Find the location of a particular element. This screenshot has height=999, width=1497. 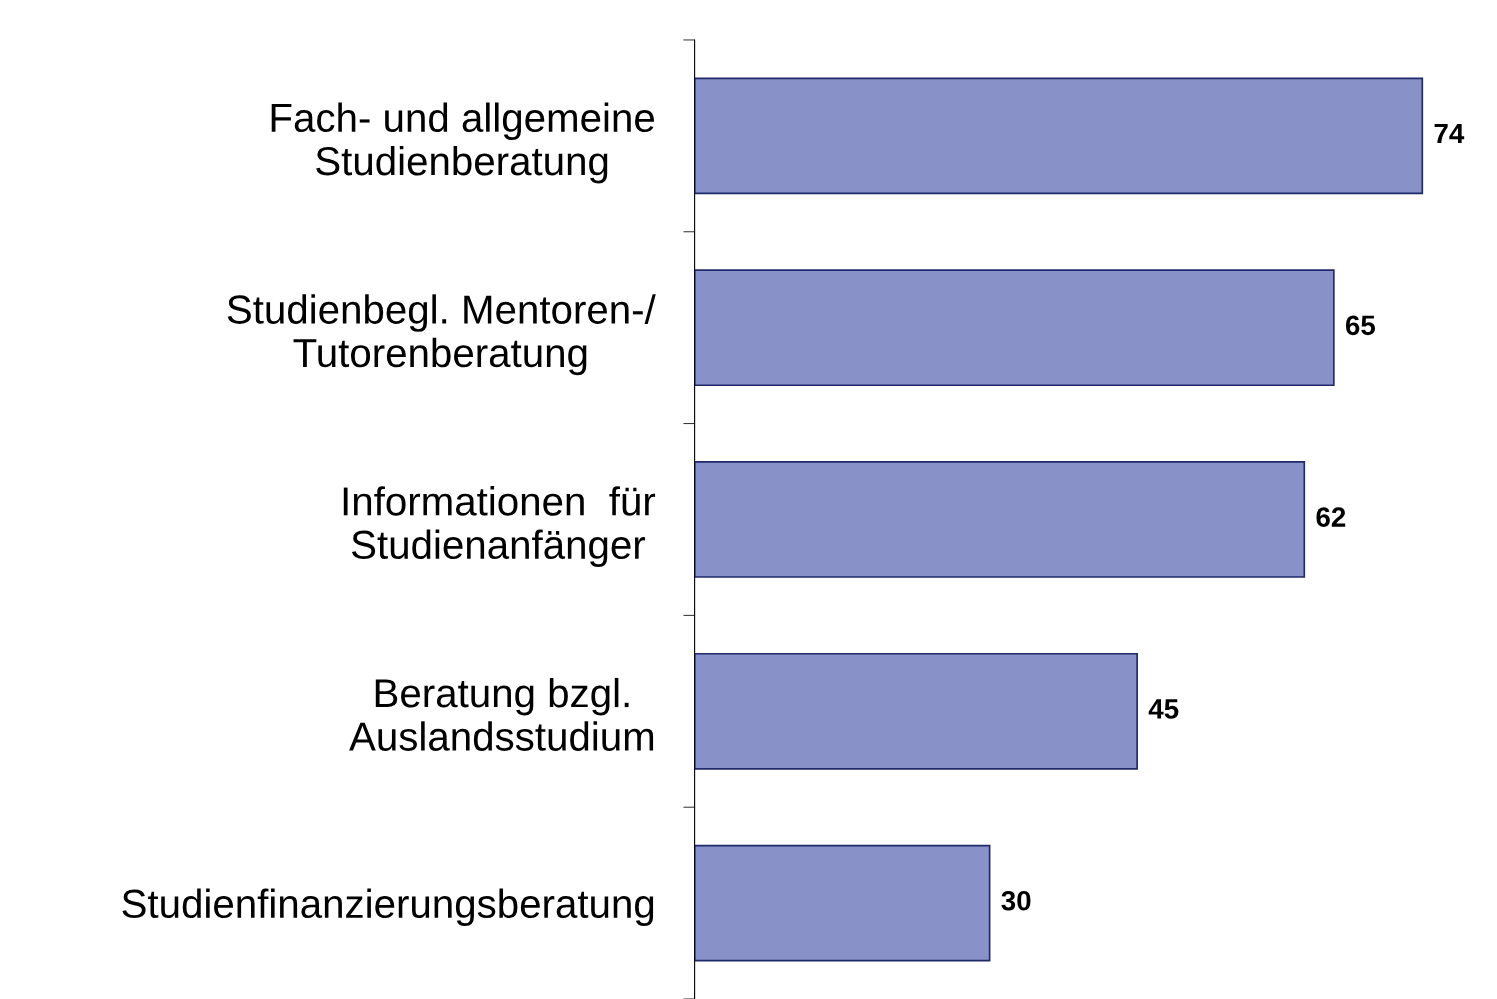

data-label: 30 is located at coordinates (1016, 900).